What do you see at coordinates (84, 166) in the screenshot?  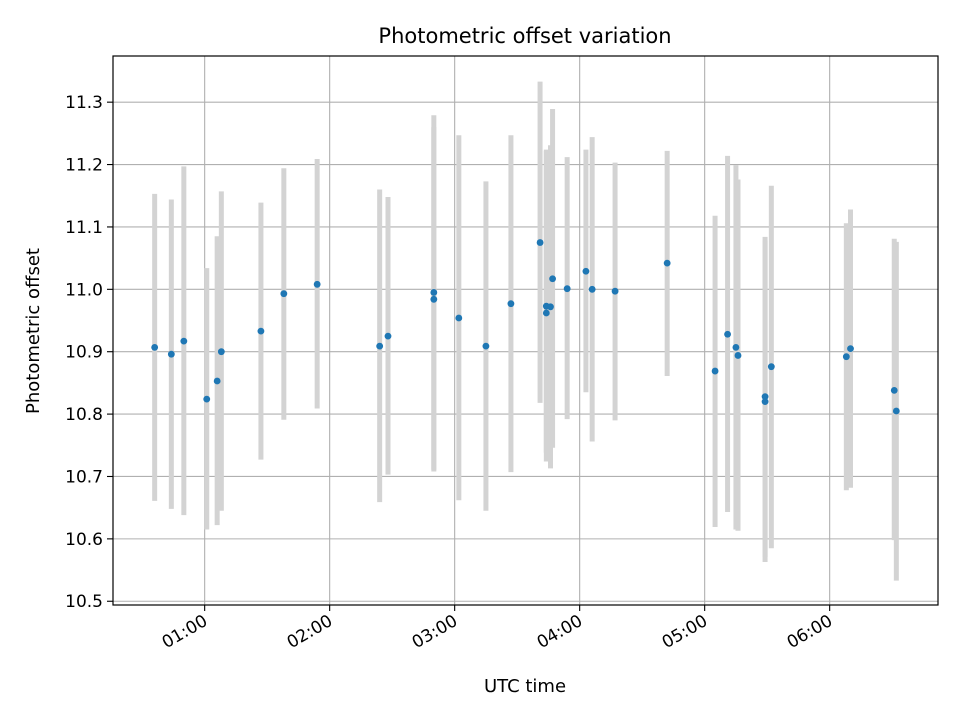 I see `y-tick-label: 11.2` at bounding box center [84, 166].